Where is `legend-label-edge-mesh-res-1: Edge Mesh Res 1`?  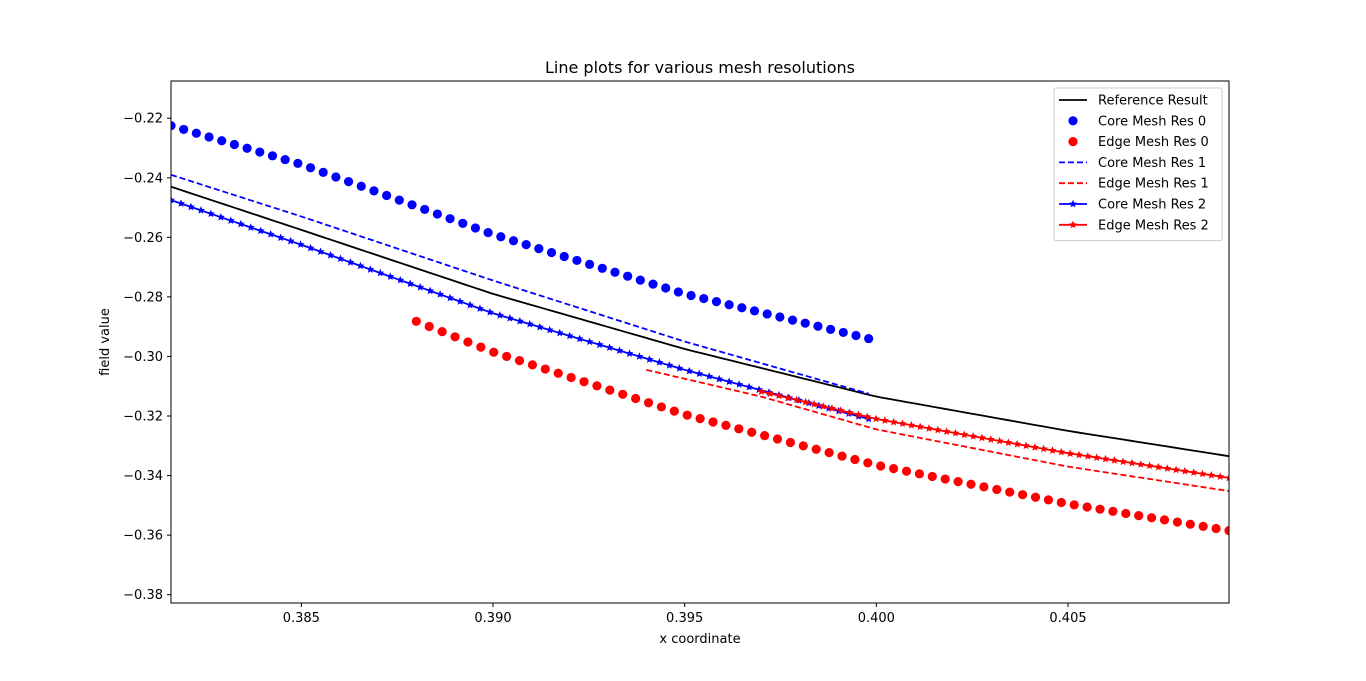 legend-label-edge-mesh-res-1: Edge Mesh Res 1 is located at coordinates (1153, 184).